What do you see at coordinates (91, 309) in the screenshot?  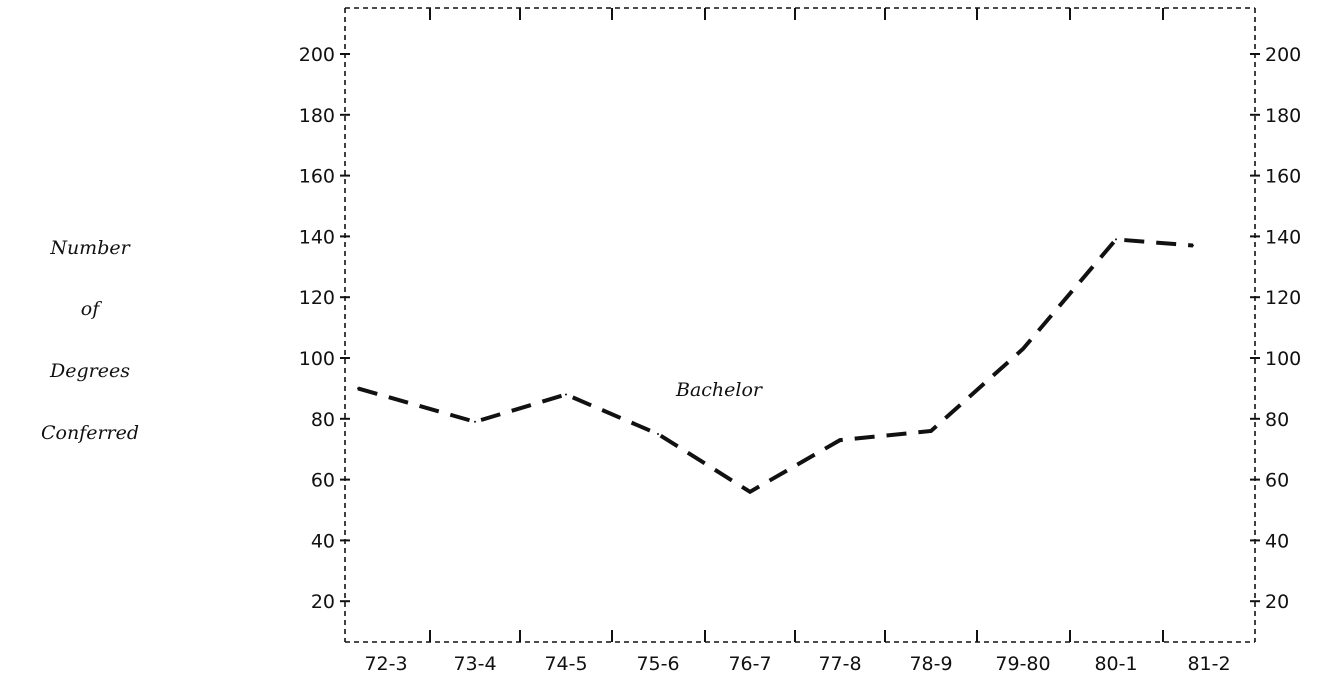 I see `y-axis-label-line-1: of` at bounding box center [91, 309].